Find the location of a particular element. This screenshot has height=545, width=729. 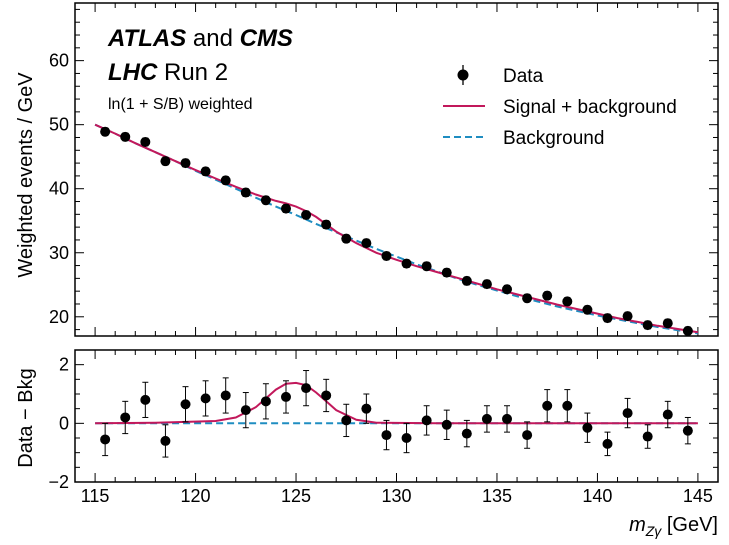

ratio-y-tick-label: 2 is located at coordinates (64, 365).